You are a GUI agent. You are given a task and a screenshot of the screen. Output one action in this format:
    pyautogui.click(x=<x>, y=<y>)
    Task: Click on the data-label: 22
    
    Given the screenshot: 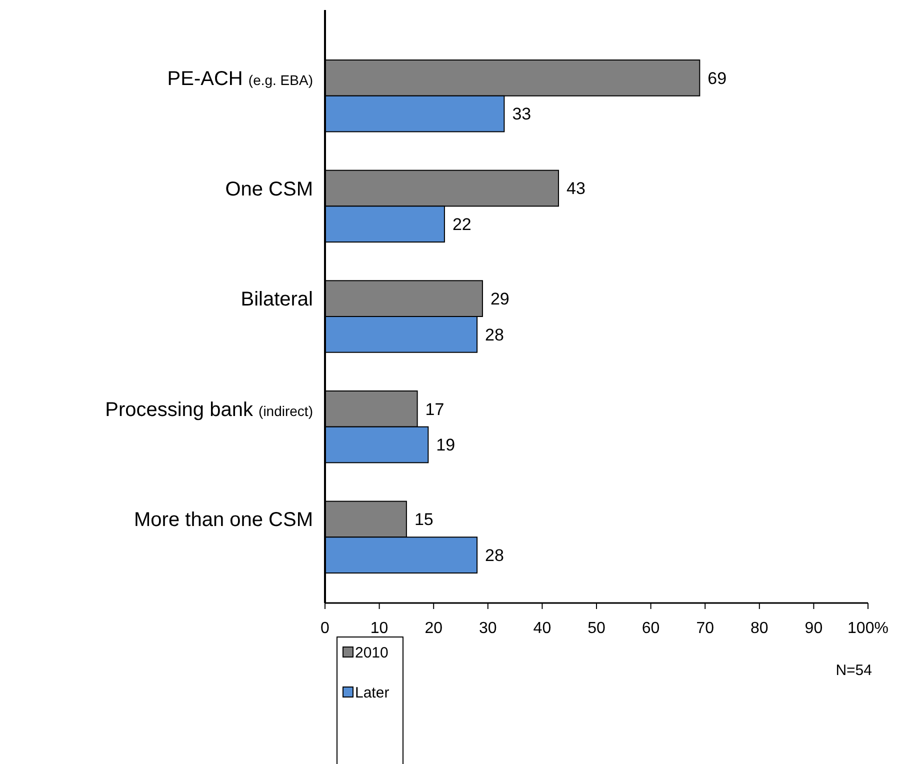 What is the action you would take?
    pyautogui.click(x=462, y=224)
    